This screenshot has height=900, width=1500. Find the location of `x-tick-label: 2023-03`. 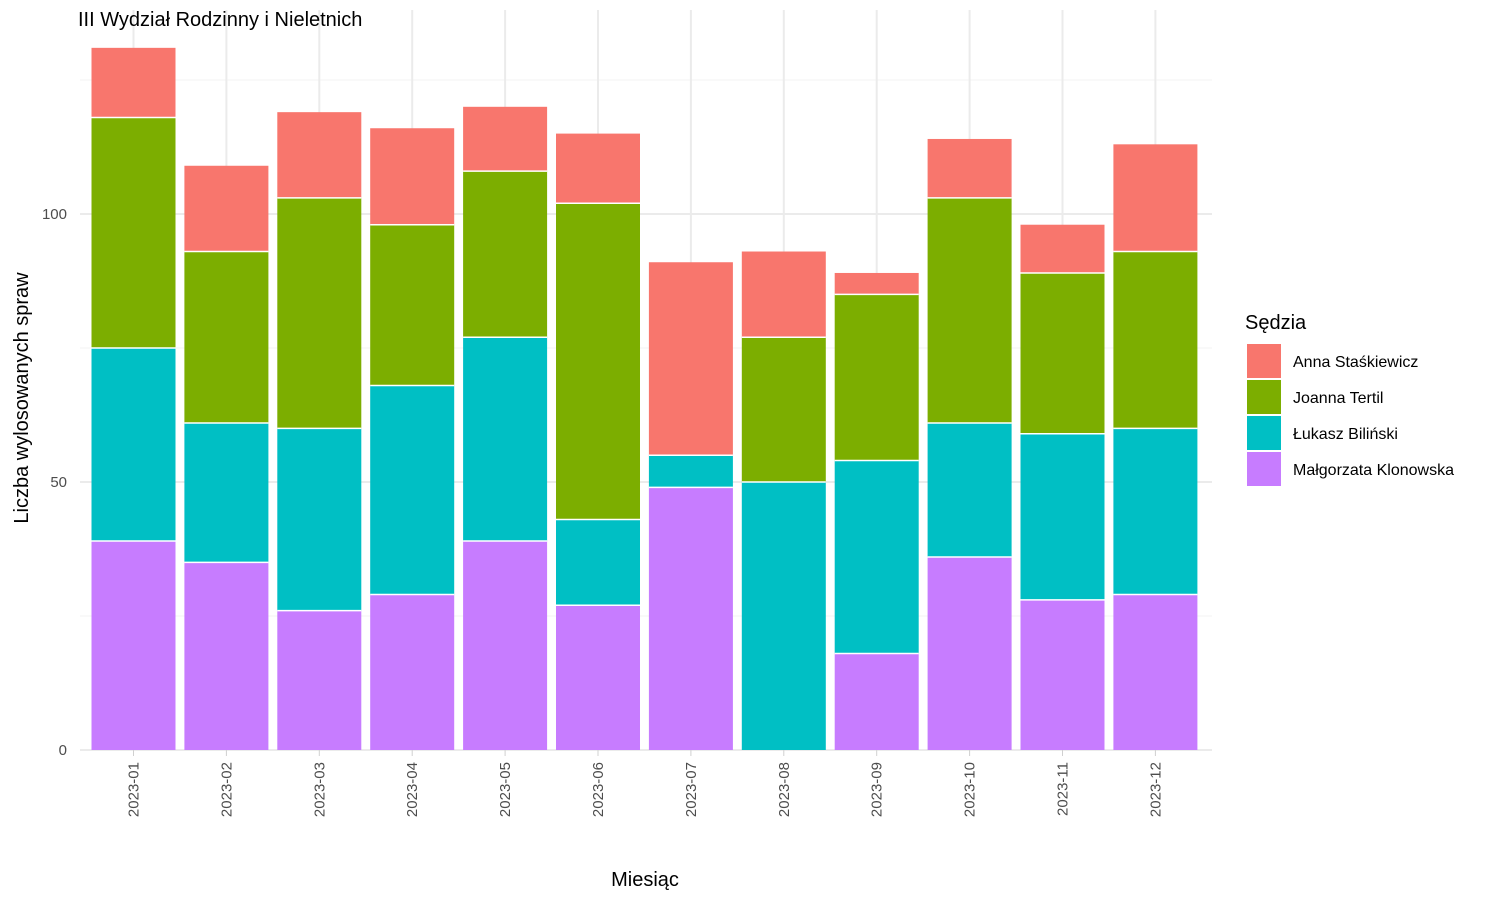

x-tick-label: 2023-03 is located at coordinates (319, 789).